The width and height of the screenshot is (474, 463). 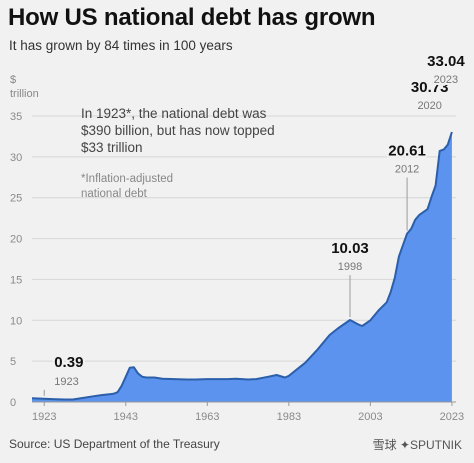 What do you see at coordinates (248, 412) in the screenshot?
I see `x-axis-ticks: 1923 1943 1963 1983 2003 2023` at bounding box center [248, 412].